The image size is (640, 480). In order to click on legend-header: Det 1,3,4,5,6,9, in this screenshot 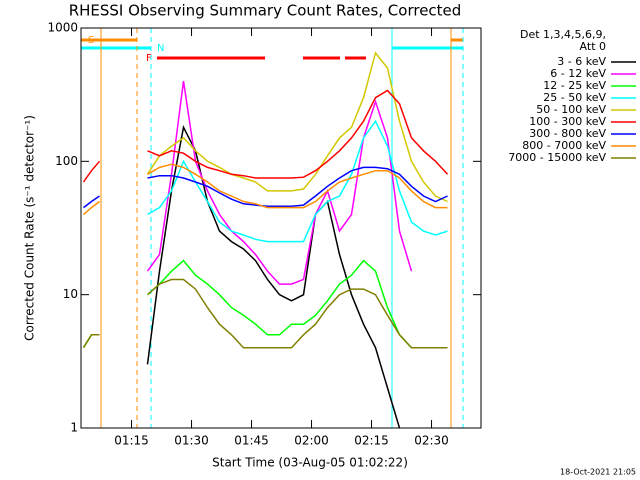, I will do `click(563, 34)`.